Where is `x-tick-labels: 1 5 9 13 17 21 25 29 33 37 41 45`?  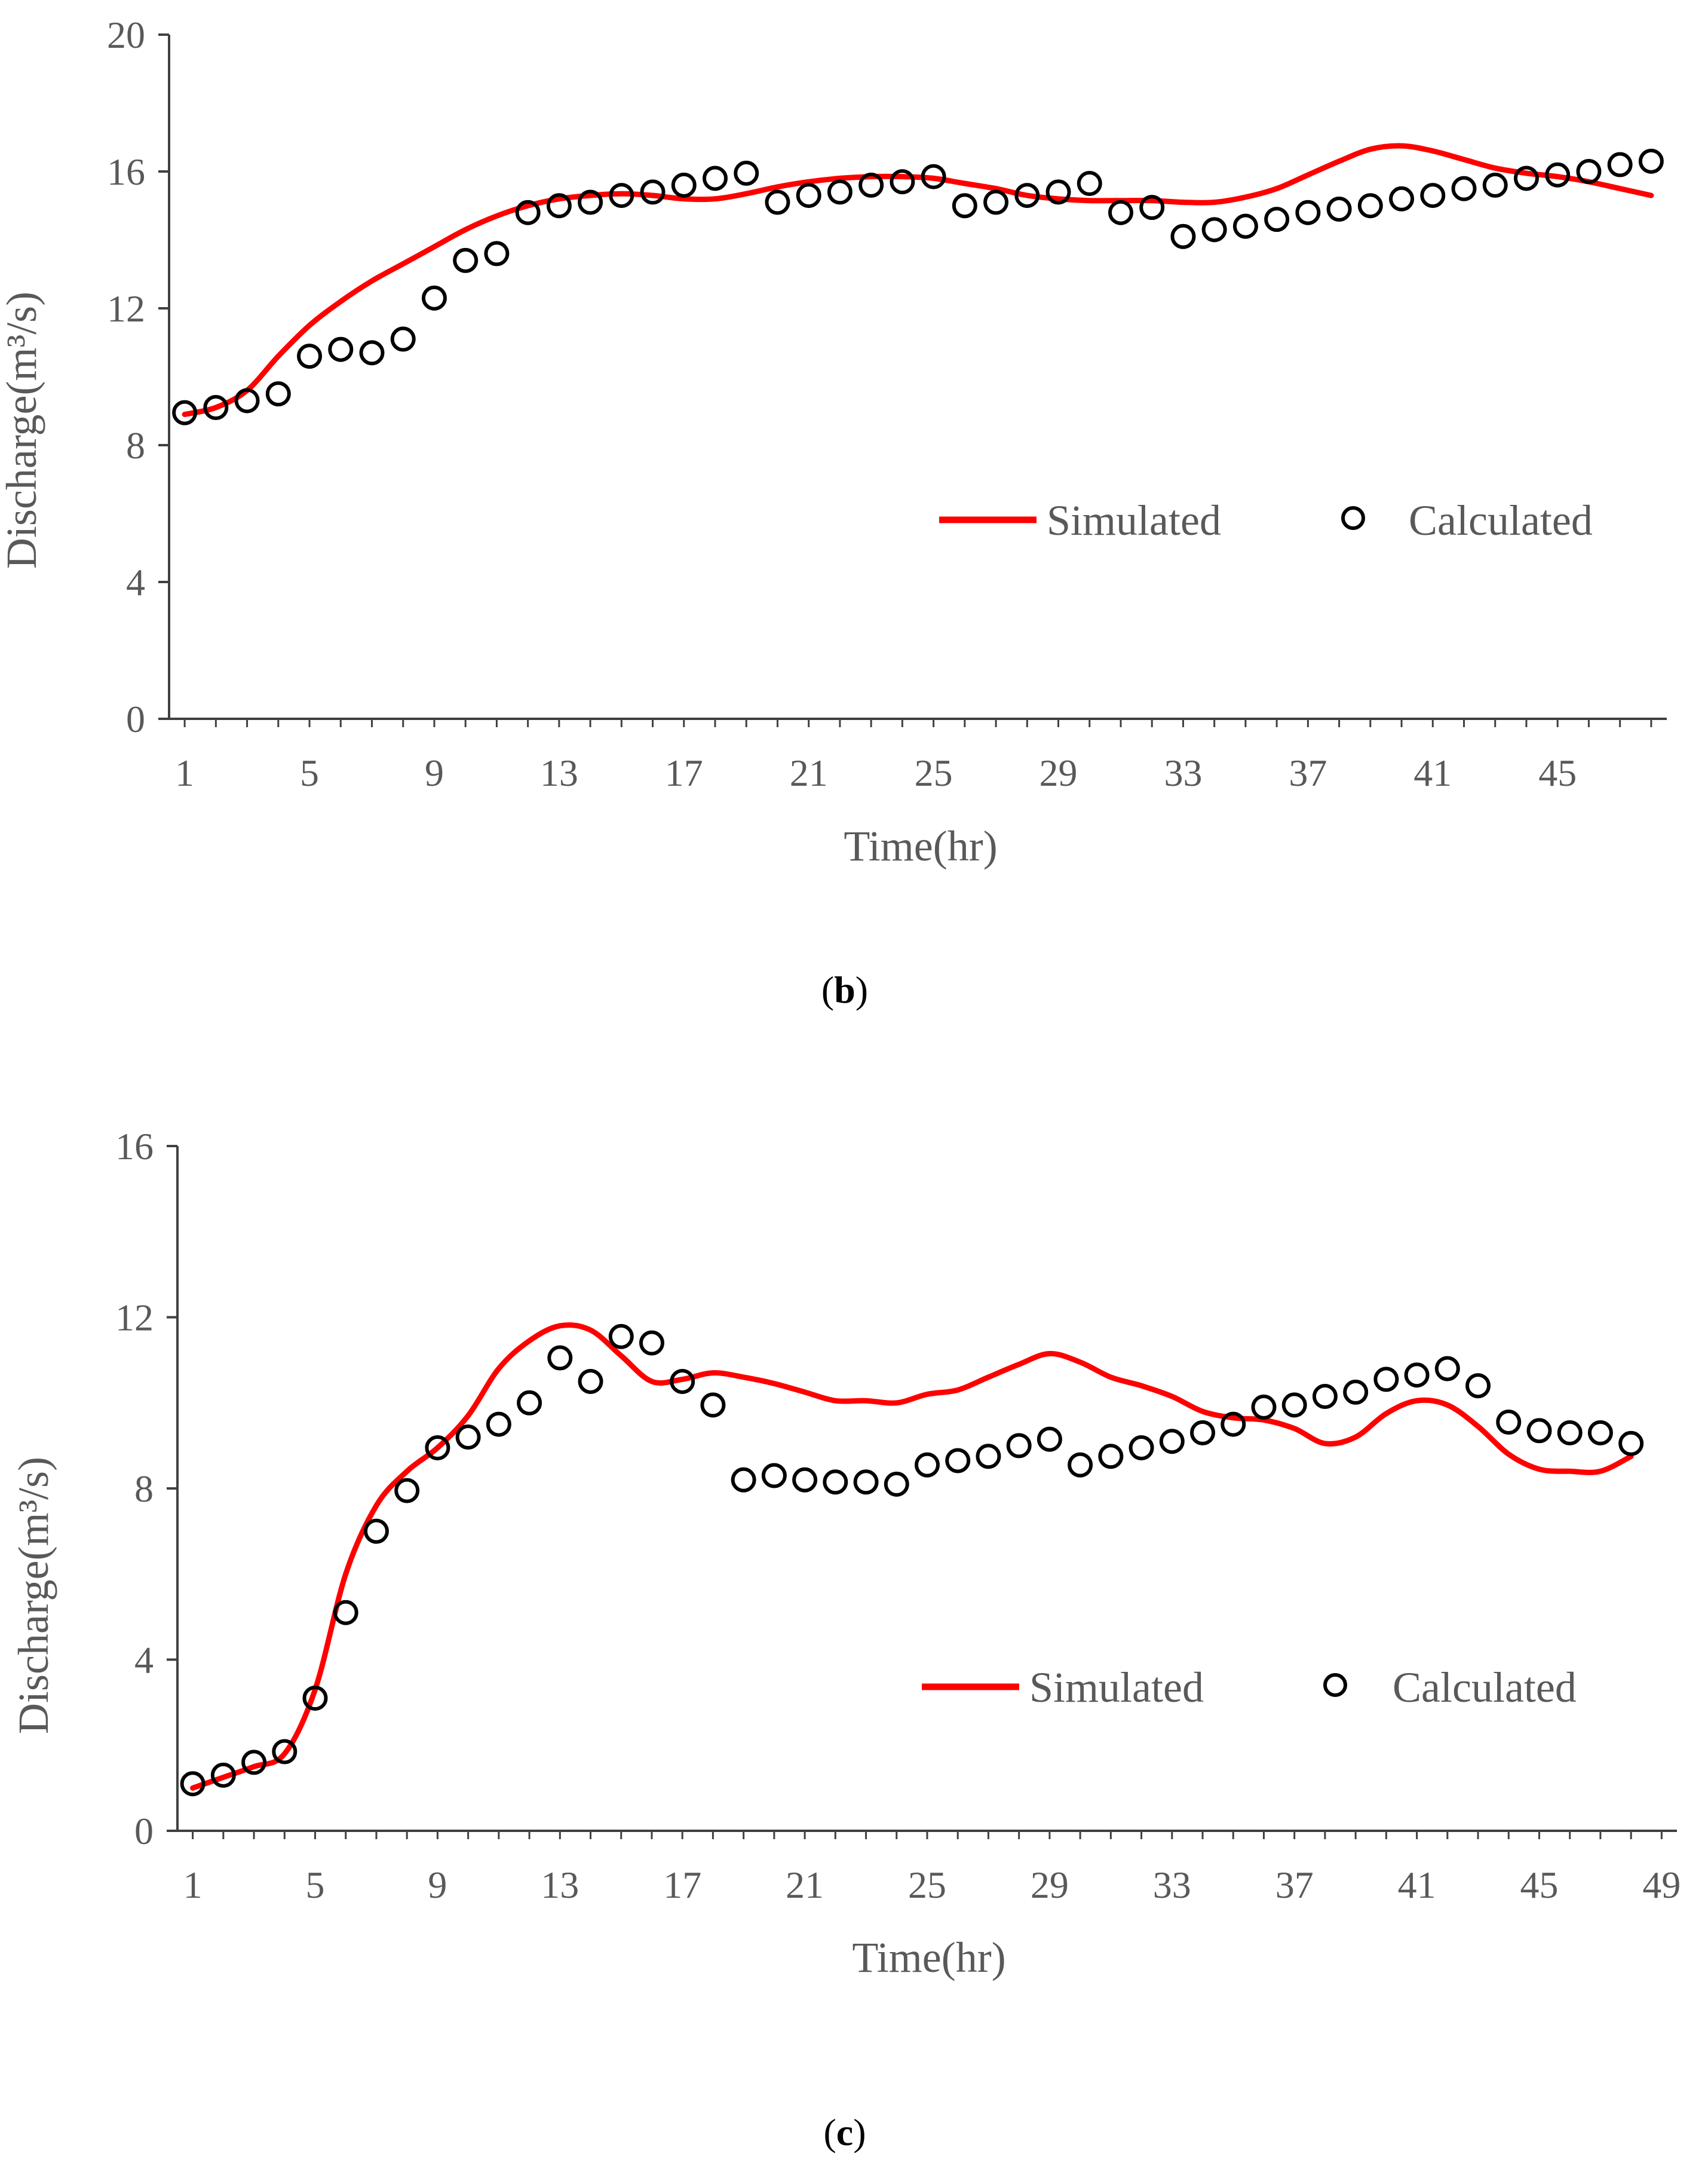
x-tick-labels: 1 5 9 13 17 21 25 29 33 37 41 45 is located at coordinates (876, 773).